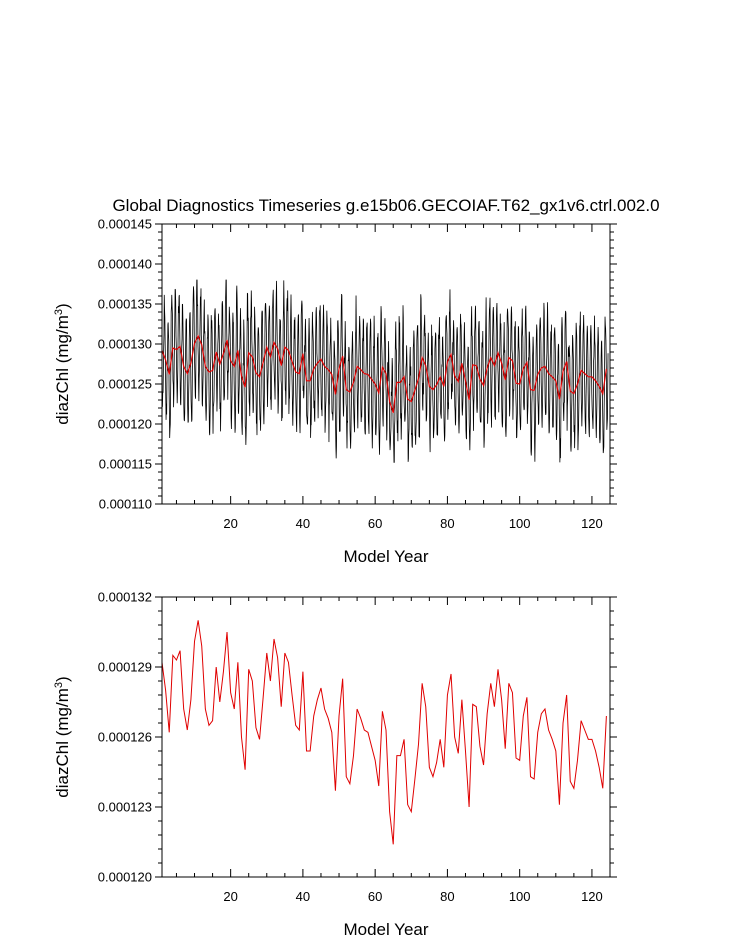 This screenshot has height=945, width=733. Describe the element at coordinates (62, 736) in the screenshot. I see `bottom-y-axis-label: diazChl (mg/m3)` at that location.